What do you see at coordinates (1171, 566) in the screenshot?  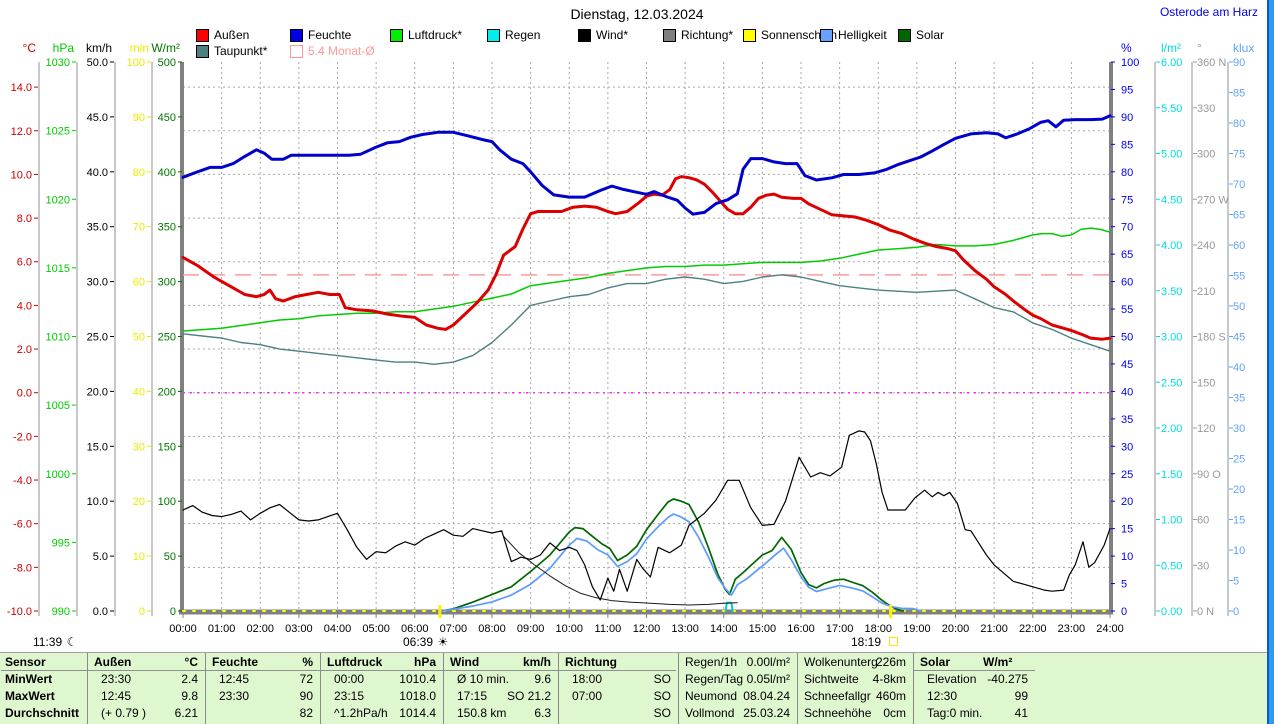 I see `axis-tick-label: 0.50` at bounding box center [1171, 566].